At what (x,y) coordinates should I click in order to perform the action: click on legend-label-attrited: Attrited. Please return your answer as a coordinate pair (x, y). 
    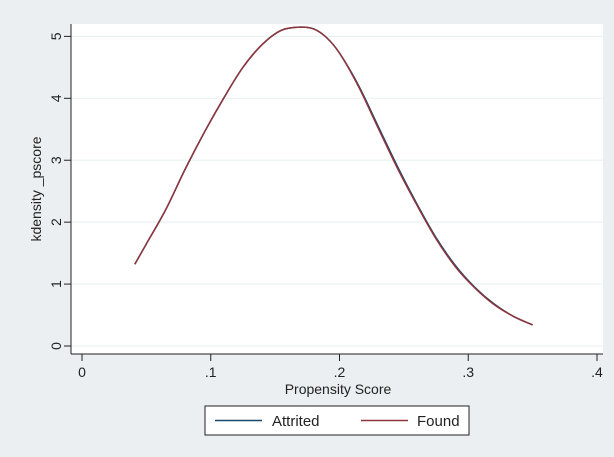
    Looking at the image, I should click on (296, 421).